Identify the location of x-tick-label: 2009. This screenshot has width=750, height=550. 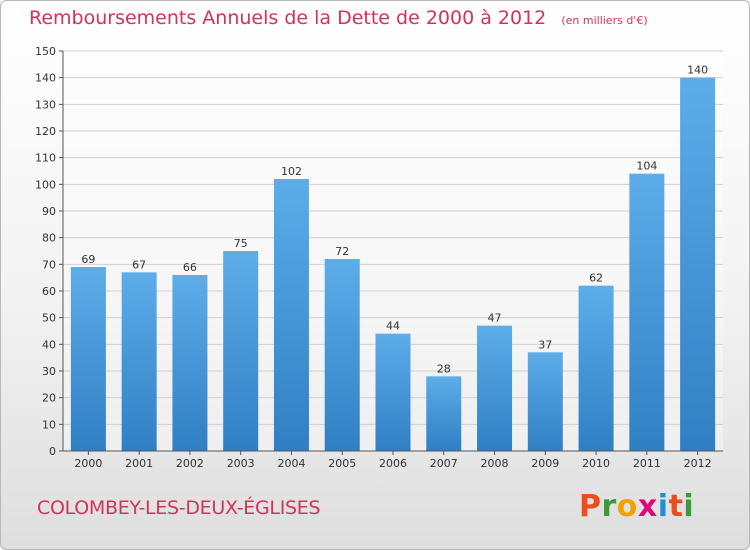
(545, 463).